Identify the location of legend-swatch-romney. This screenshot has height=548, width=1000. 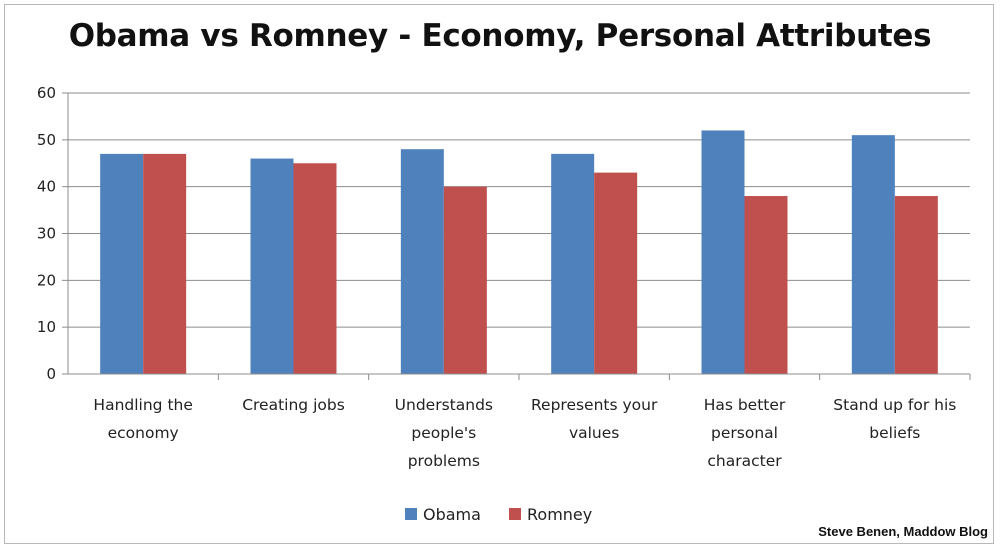
(515, 514).